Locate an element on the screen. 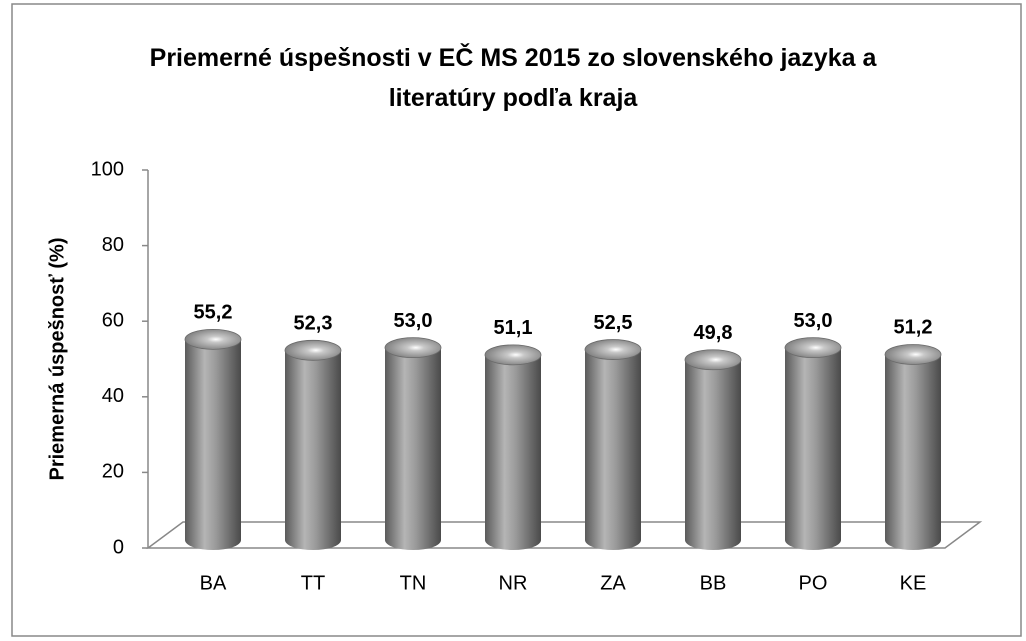 This screenshot has height=641, width=1026. data-label: 52,5 is located at coordinates (613, 323).